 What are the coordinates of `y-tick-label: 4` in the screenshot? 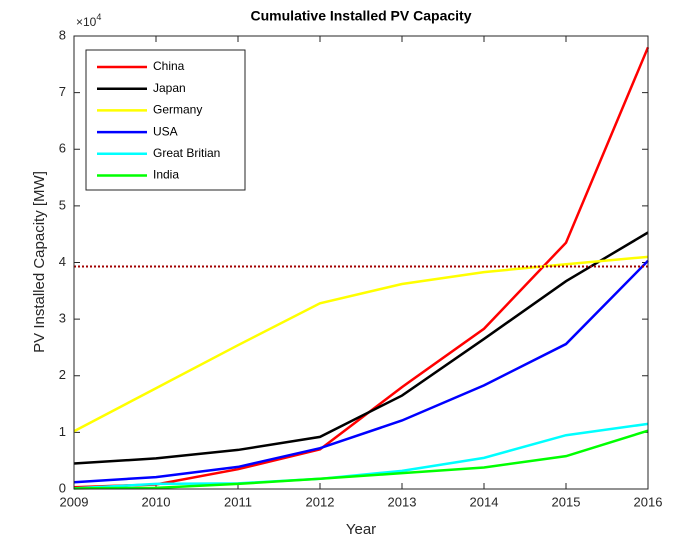 It's located at (62, 261).